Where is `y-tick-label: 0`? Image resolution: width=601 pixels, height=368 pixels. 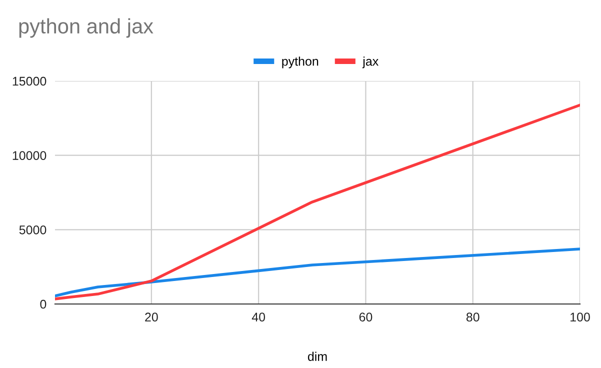 y-tick-label: 0 is located at coordinates (43, 304).